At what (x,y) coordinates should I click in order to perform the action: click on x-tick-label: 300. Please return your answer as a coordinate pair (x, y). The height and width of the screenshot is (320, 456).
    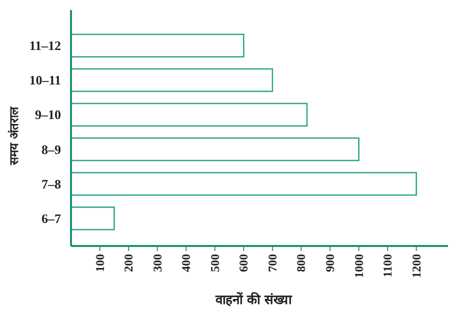
    Looking at the image, I should click on (157, 263).